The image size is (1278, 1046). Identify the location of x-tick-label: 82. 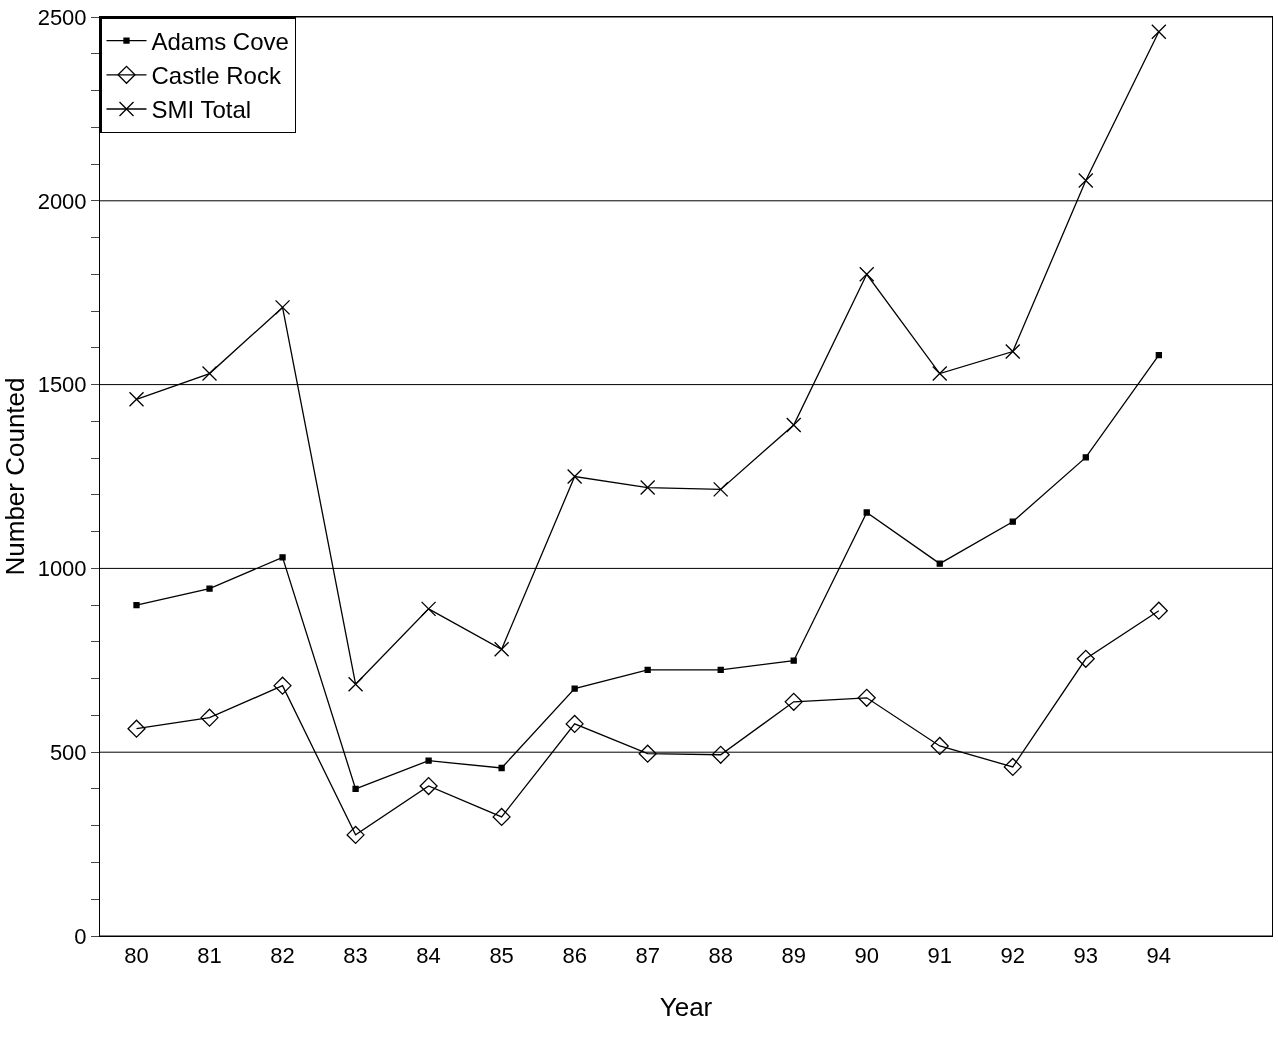
(282, 956).